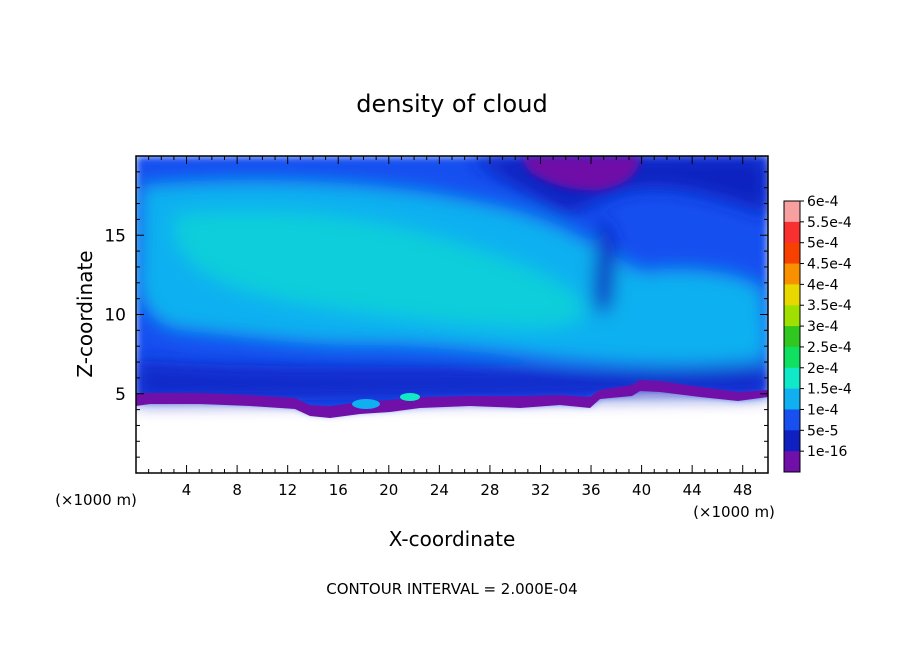 The image size is (904, 654). Describe the element at coordinates (237, 490) in the screenshot. I see `x-tick-label: 8` at that location.